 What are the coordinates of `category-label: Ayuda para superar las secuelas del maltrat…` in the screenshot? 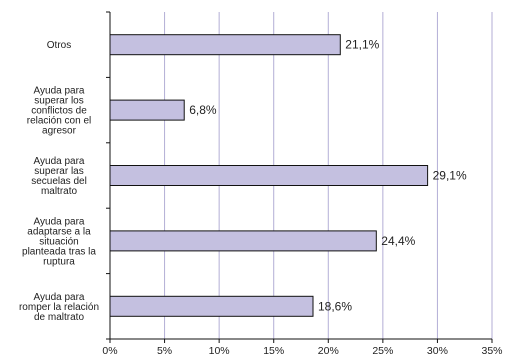 It's located at (59, 176).